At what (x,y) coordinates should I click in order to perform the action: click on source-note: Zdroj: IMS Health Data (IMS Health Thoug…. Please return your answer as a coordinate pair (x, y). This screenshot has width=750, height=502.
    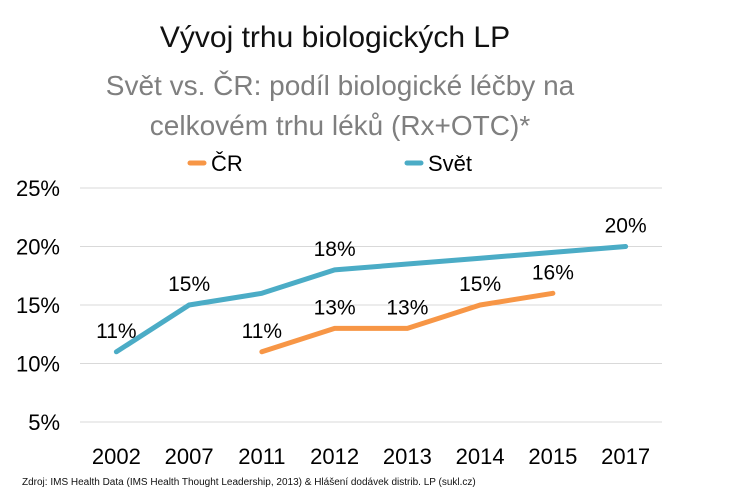
    Looking at the image, I should click on (249, 482).